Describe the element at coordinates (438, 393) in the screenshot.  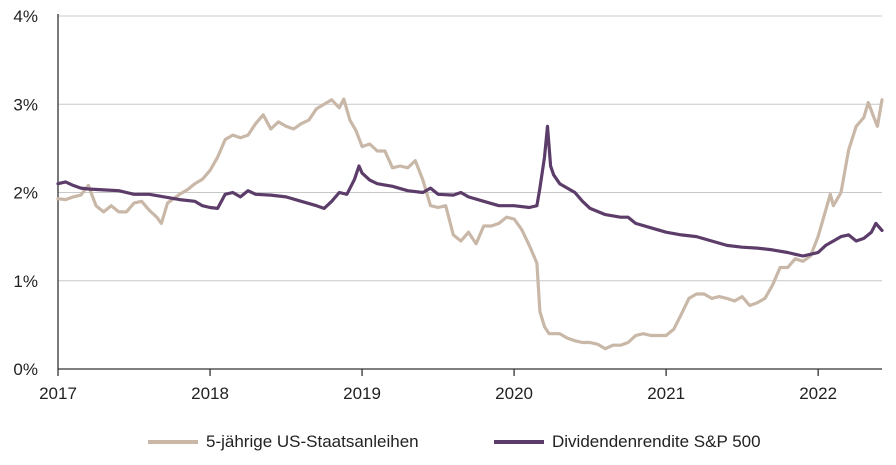
I see `x-axis-tick-labels: 2017 2018 2019 2020 2021 2022` at that location.